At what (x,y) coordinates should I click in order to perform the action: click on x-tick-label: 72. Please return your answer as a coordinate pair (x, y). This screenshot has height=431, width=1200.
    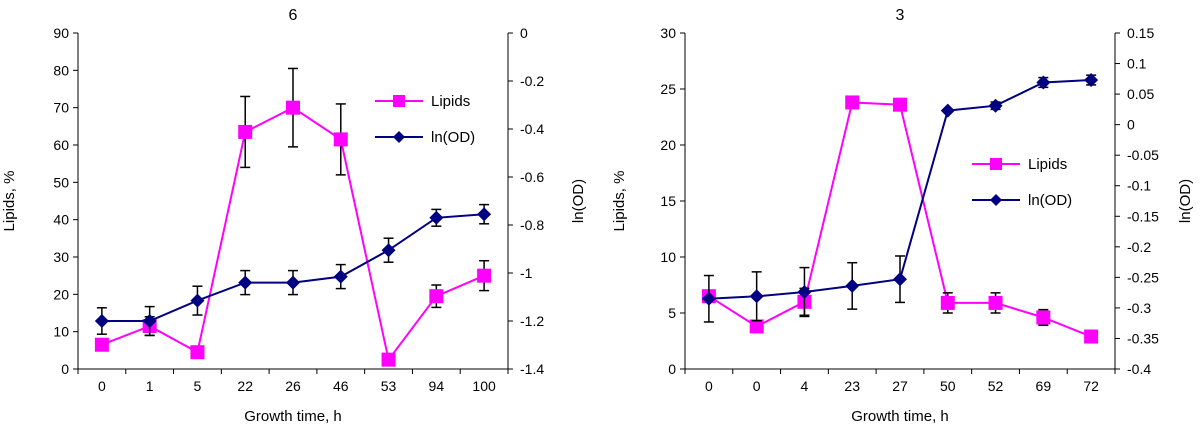
    Looking at the image, I should click on (1091, 386).